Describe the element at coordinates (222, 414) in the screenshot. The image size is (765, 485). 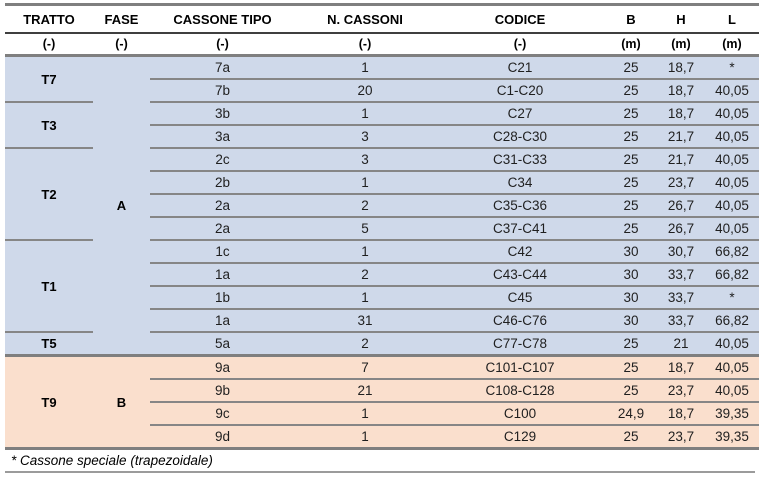
I see `cell-tipo: 9c` at that location.